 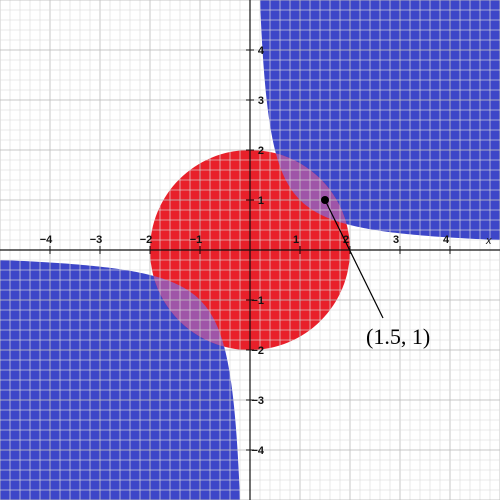 I want to click on y-tick-label: 2, so click(x=261, y=151).